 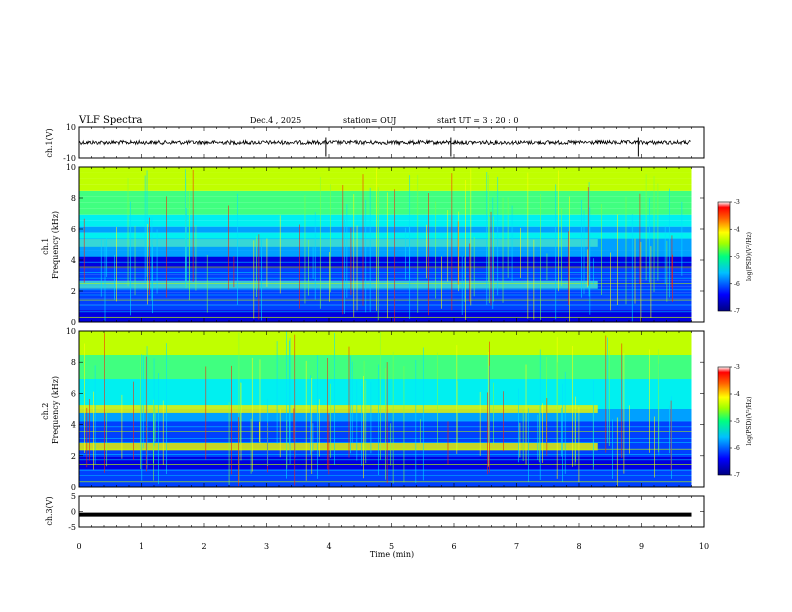 What do you see at coordinates (71, 167) in the screenshot?
I see `ch1-spec-ytick-label: 10` at bounding box center [71, 167].